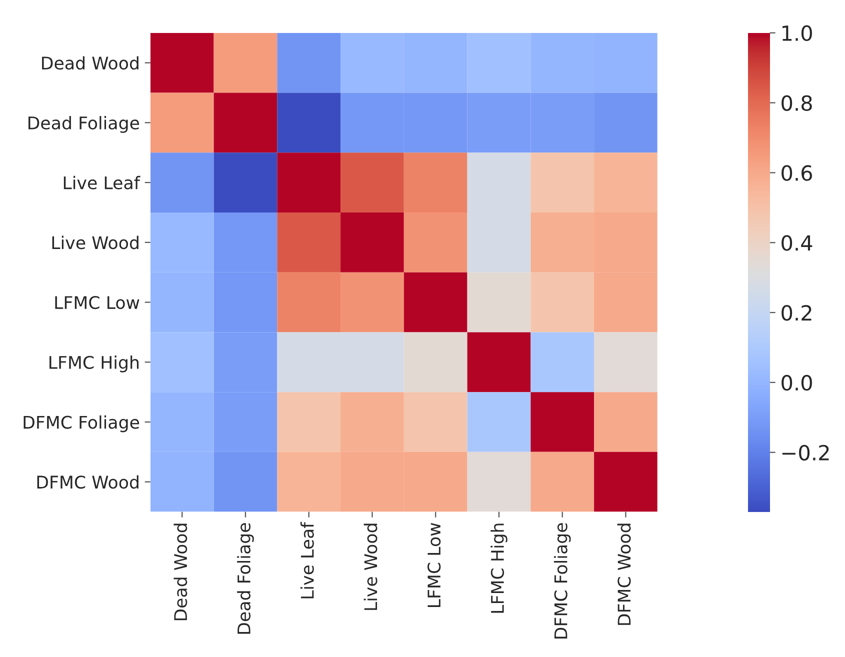  What do you see at coordinates (797, 243) in the screenshot?
I see `color-bar-label: 0.4` at bounding box center [797, 243].